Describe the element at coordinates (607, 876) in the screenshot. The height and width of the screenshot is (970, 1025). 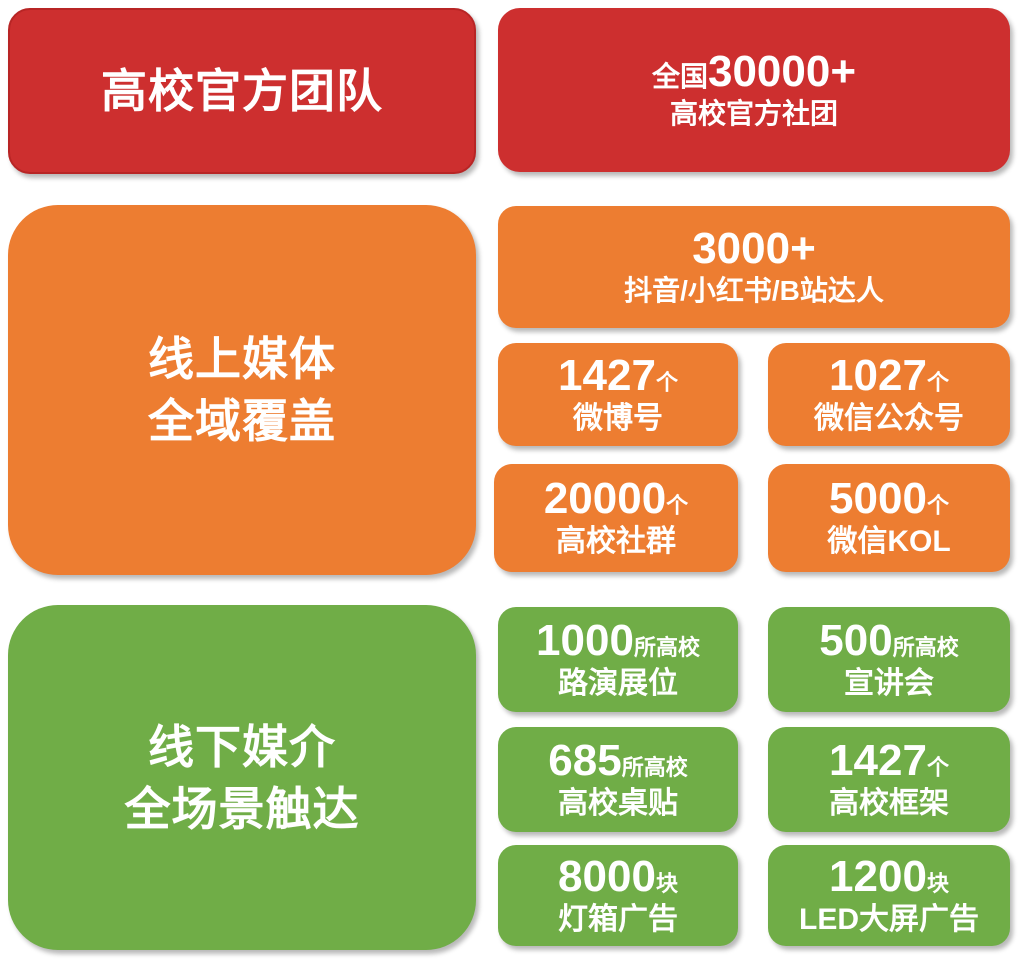
I see `stat-number: 8000` at that location.